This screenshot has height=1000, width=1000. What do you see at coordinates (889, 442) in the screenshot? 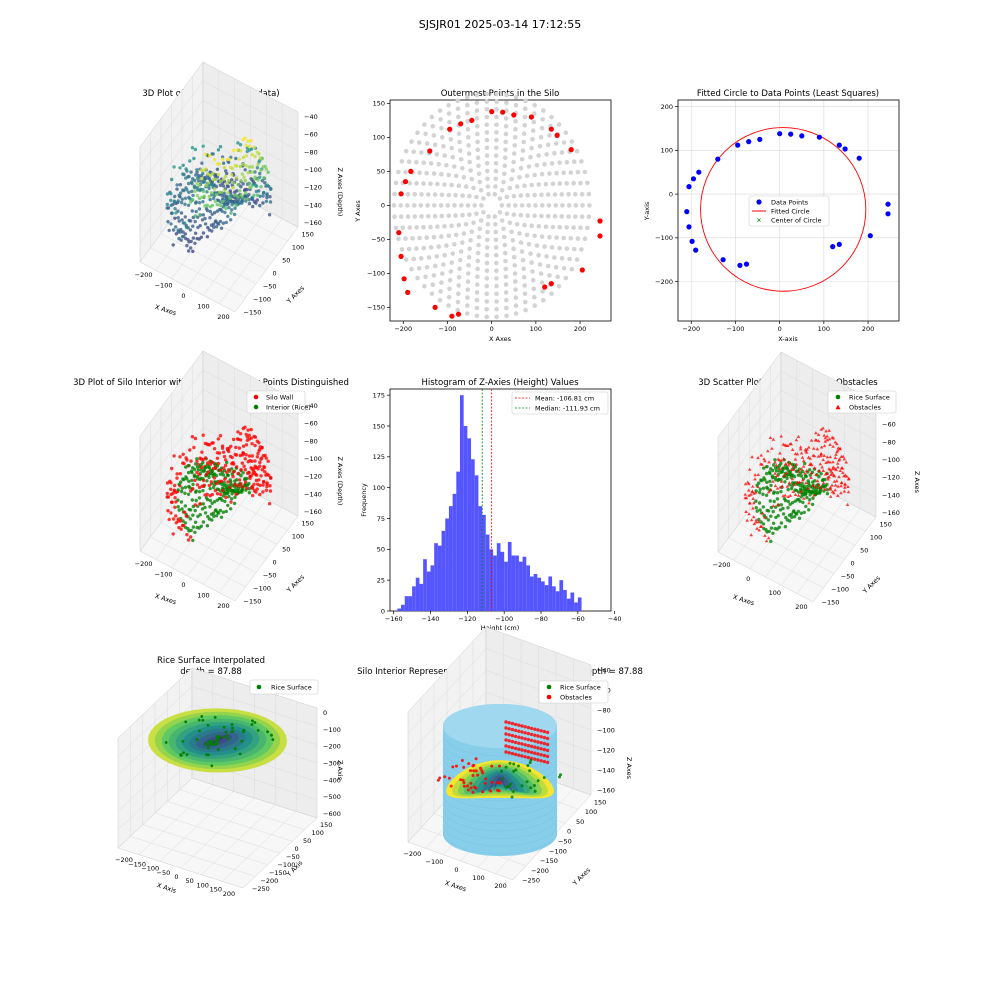
I see `p6-ztick: −80` at bounding box center [889, 442].